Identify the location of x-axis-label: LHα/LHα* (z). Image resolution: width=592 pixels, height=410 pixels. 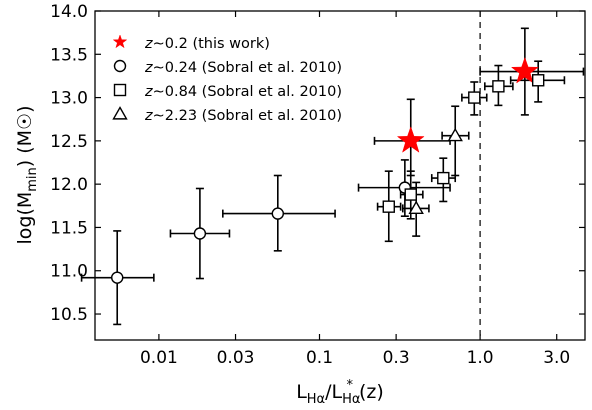
(340, 392).